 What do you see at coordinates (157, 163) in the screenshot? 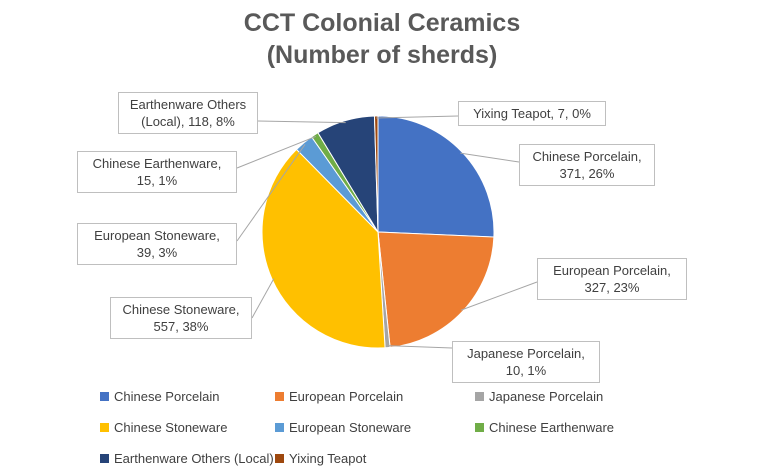
I see `data-label-line: Chinese Earthenware,` at bounding box center [157, 163].